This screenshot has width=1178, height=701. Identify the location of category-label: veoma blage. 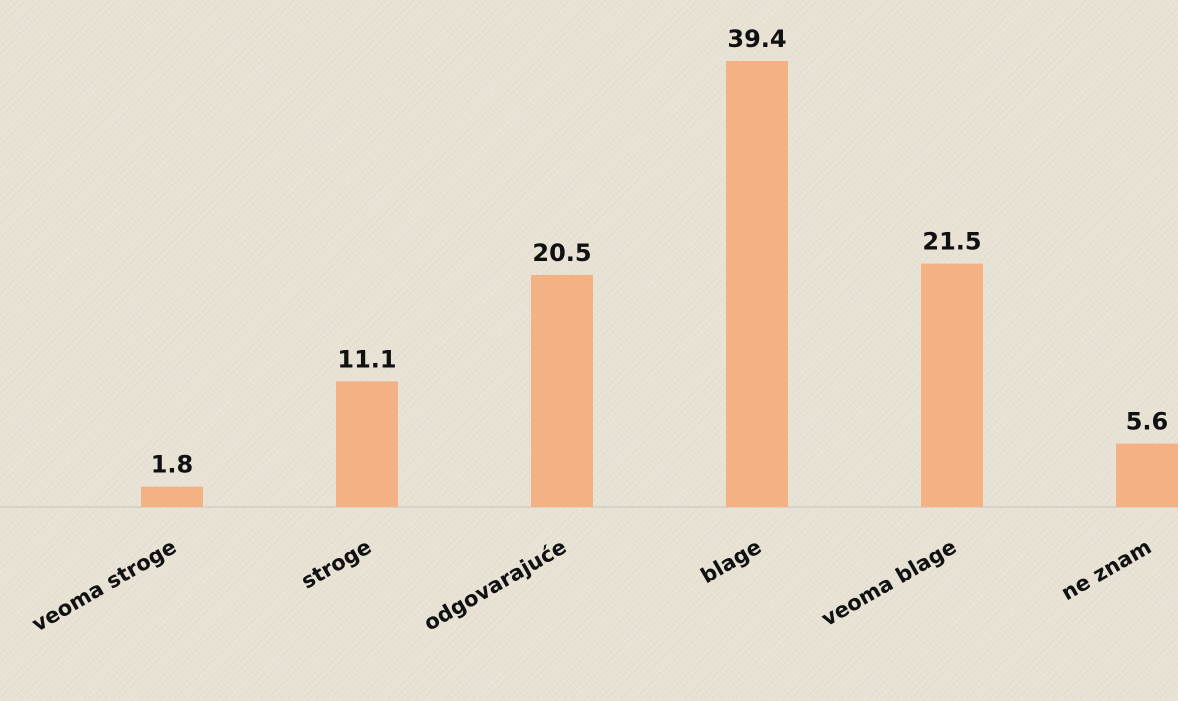
(888, 583).